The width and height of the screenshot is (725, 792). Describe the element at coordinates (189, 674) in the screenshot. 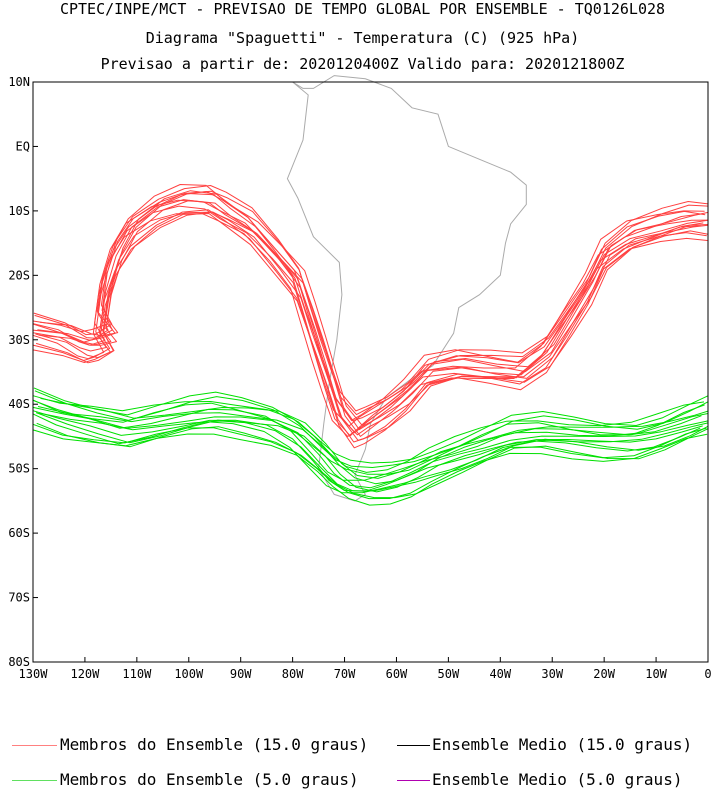

I see `x-tick-label: 100W` at that location.